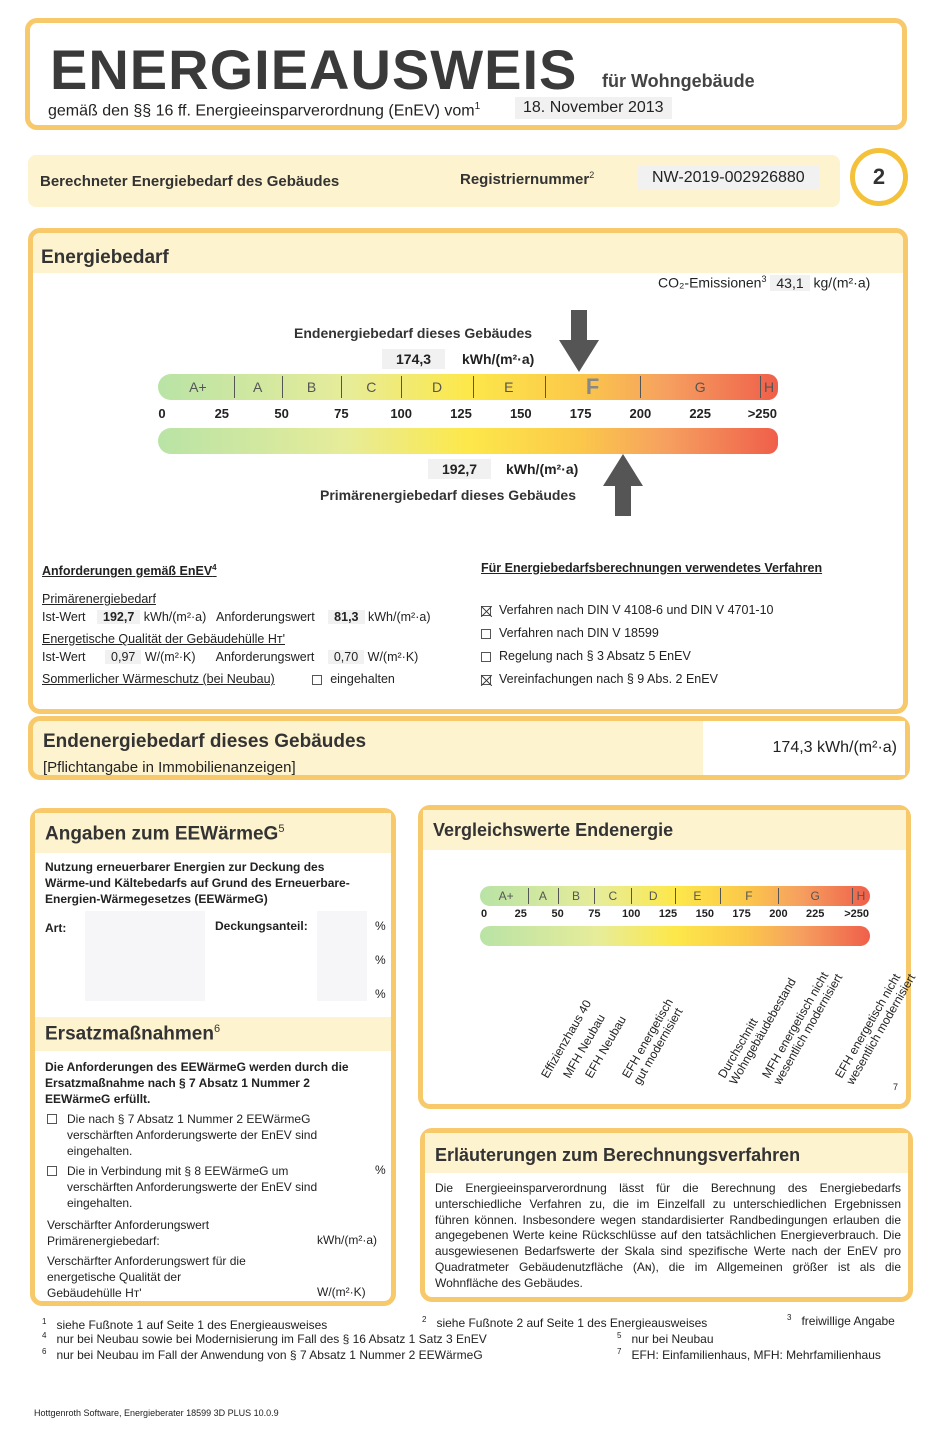 The height and width of the screenshot is (1440, 946). I want to click on footnote-number: 2, so click(424, 1319).